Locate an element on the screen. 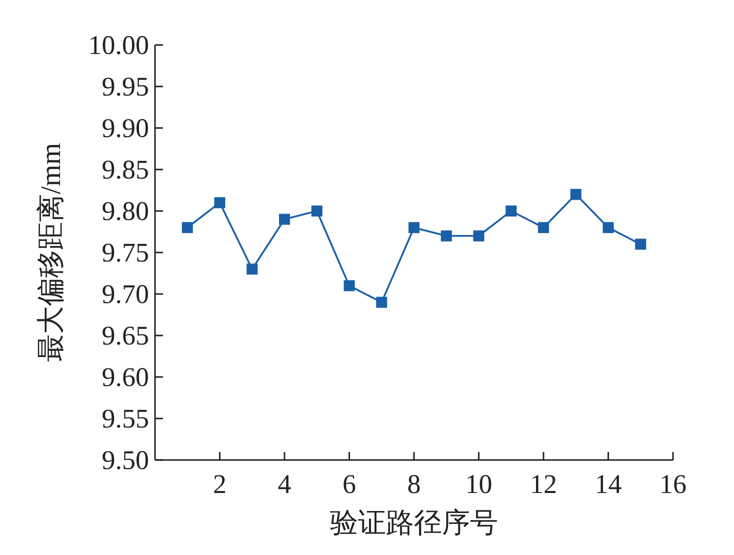 The height and width of the screenshot is (555, 734). y-tick-label: 9.60 is located at coordinates (125, 377).